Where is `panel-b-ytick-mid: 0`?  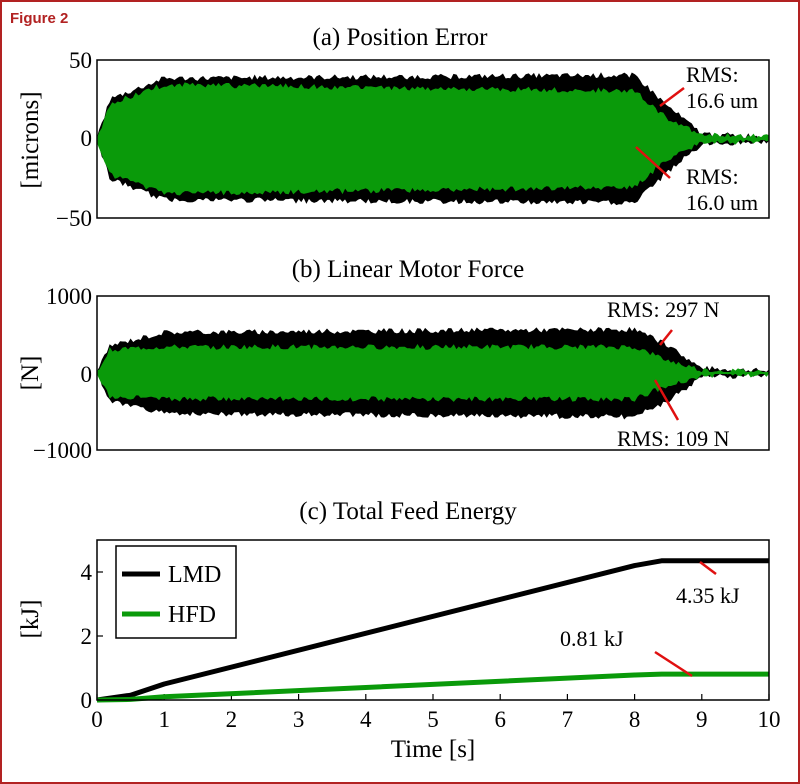 panel-b-ytick-mid: 0 is located at coordinates (87, 374).